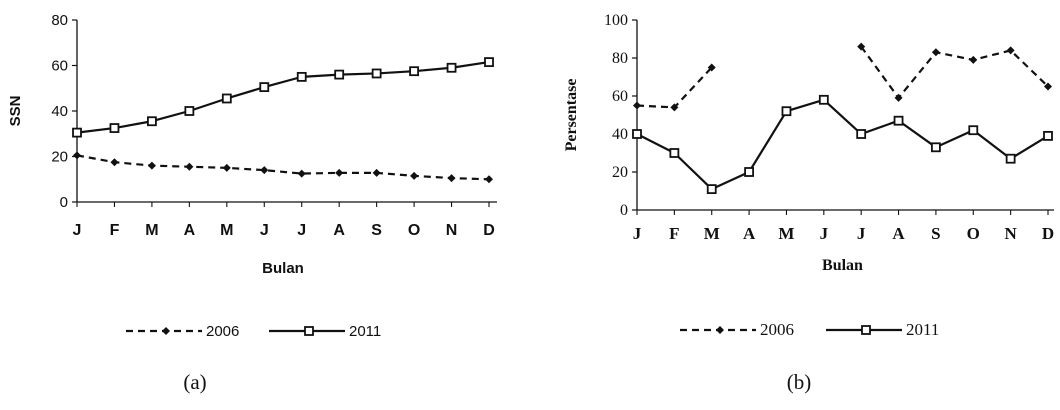 Image resolution: width=1060 pixels, height=410 pixels. I want to click on y-axis-label: SSN, so click(15, 111).